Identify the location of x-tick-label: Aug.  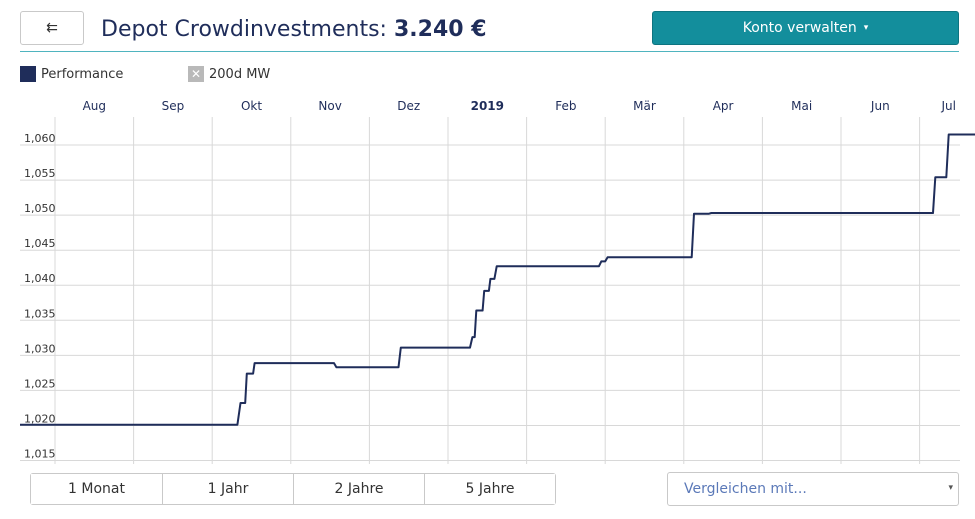
(94, 106).